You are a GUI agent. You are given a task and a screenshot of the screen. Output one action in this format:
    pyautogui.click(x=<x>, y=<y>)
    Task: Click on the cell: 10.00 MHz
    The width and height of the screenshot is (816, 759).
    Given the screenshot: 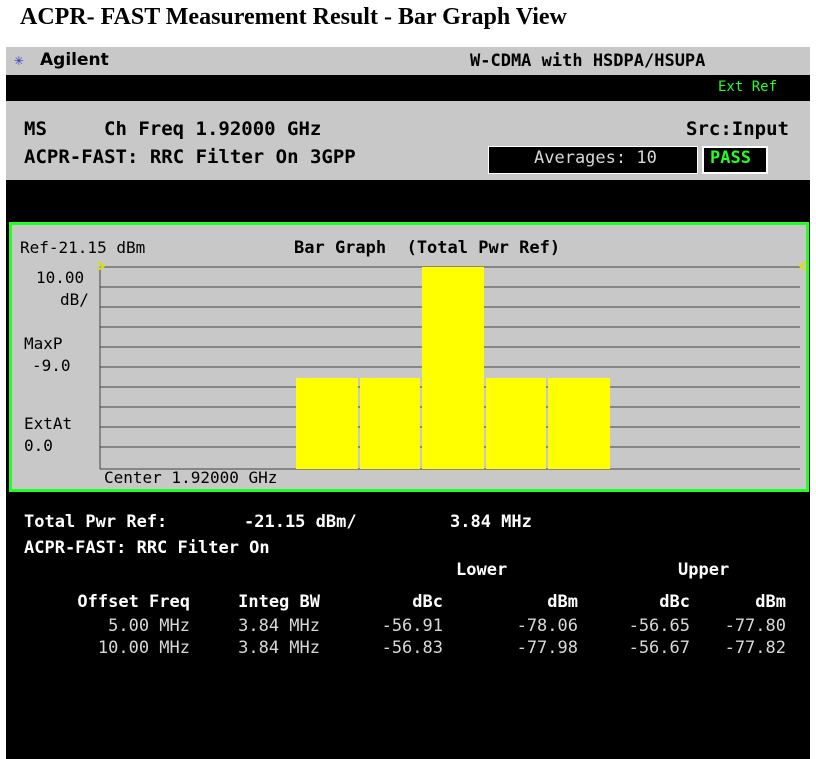 What is the action you would take?
    pyautogui.click(x=143, y=648)
    